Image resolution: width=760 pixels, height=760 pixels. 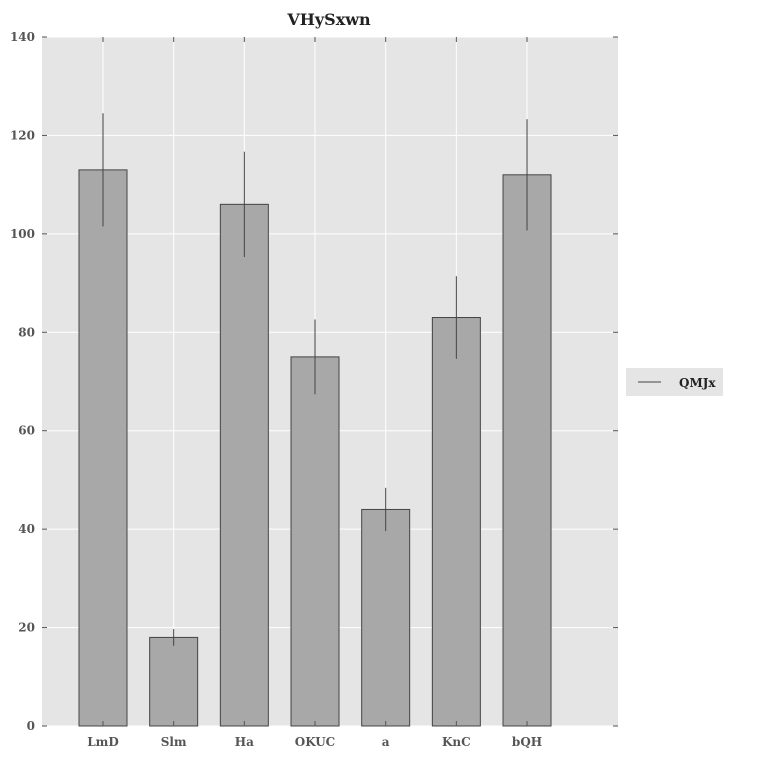 What do you see at coordinates (527, 450) in the screenshot?
I see `bar-bQH` at bounding box center [527, 450].